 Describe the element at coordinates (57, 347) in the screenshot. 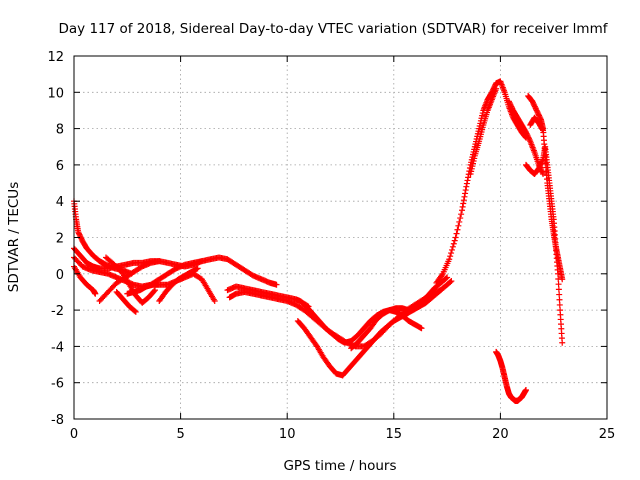

I see `y-tick-label: -4` at that location.